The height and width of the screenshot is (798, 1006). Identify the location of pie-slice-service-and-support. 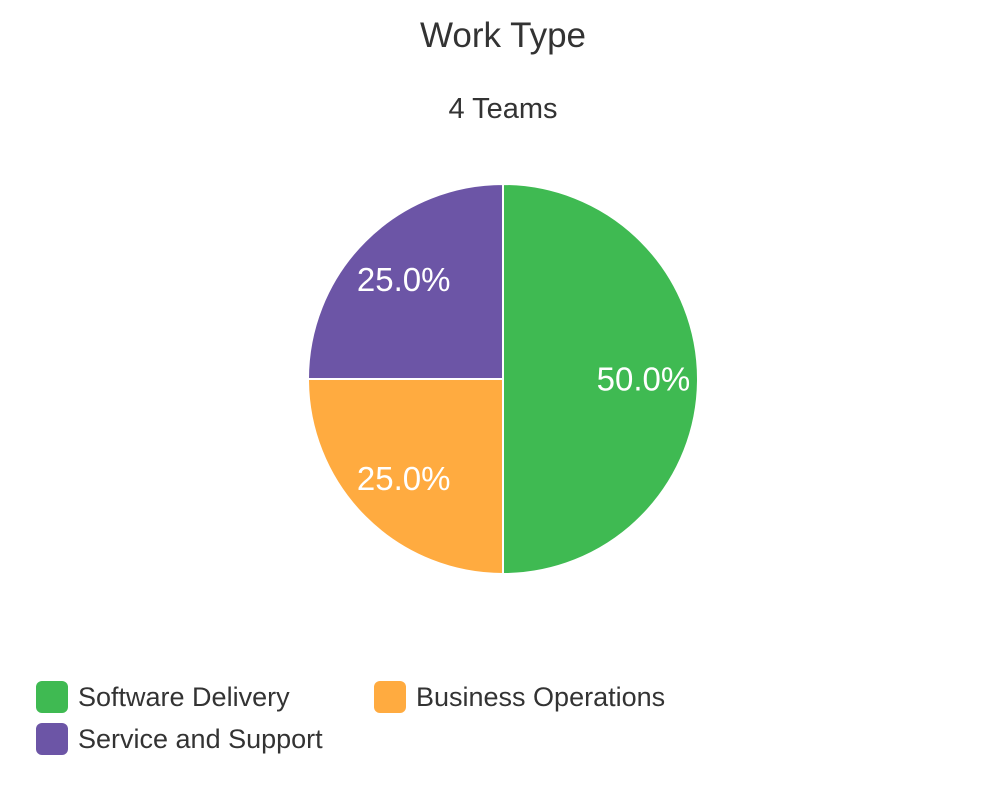
(405, 281).